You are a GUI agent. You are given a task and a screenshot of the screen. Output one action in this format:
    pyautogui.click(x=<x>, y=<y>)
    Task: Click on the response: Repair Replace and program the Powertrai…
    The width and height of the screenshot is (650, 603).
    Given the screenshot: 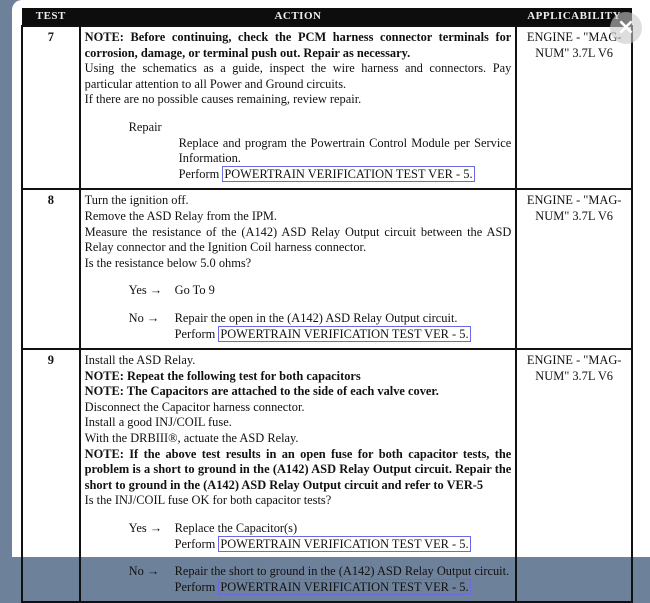 What is the action you would take?
    pyautogui.click(x=298, y=150)
    